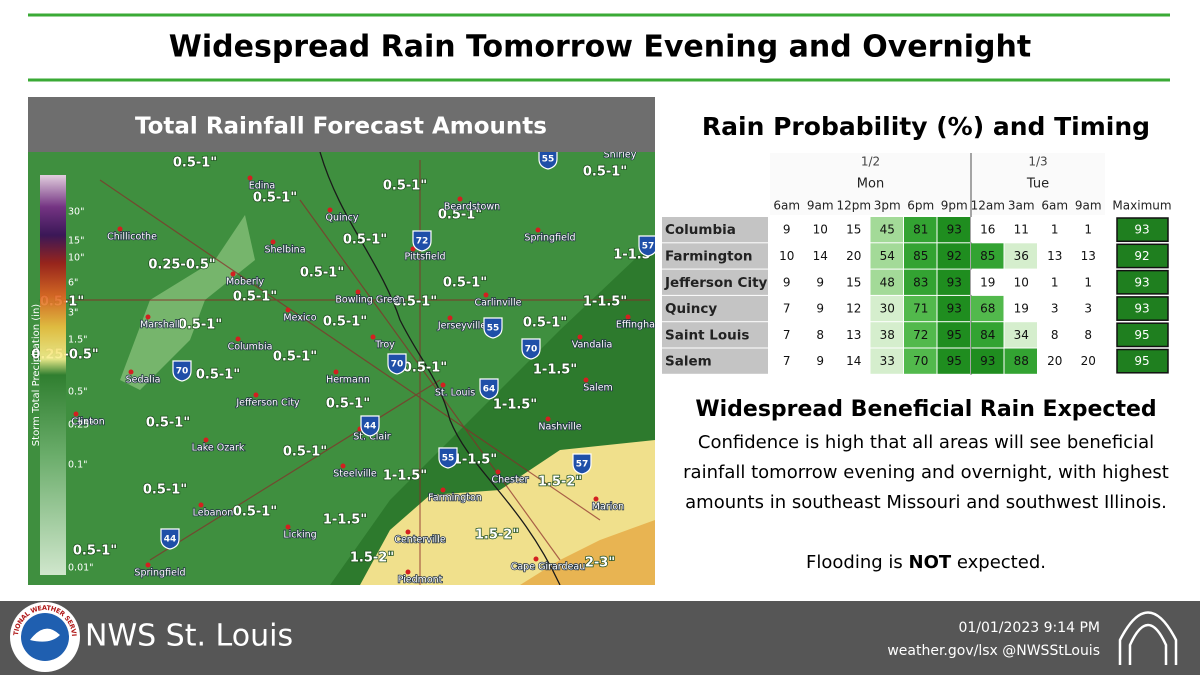 This screenshot has width=1200, height=675. What do you see at coordinates (560, 482) in the screenshot?
I see `amount-label: 1.5-2"` at bounding box center [560, 482].